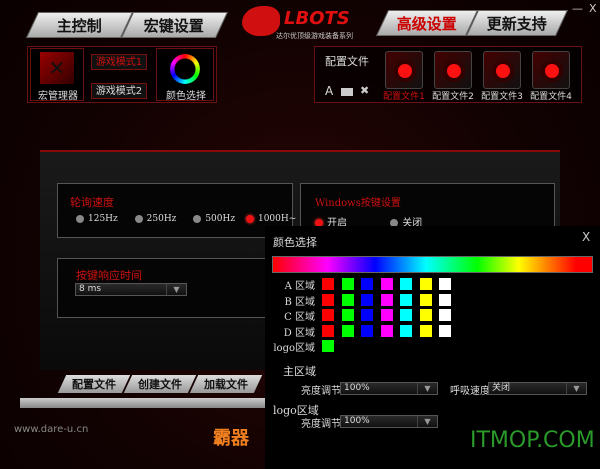 The height and width of the screenshot is (469, 600). I want to click on brightness-select: 100% ▼, so click(389, 388).